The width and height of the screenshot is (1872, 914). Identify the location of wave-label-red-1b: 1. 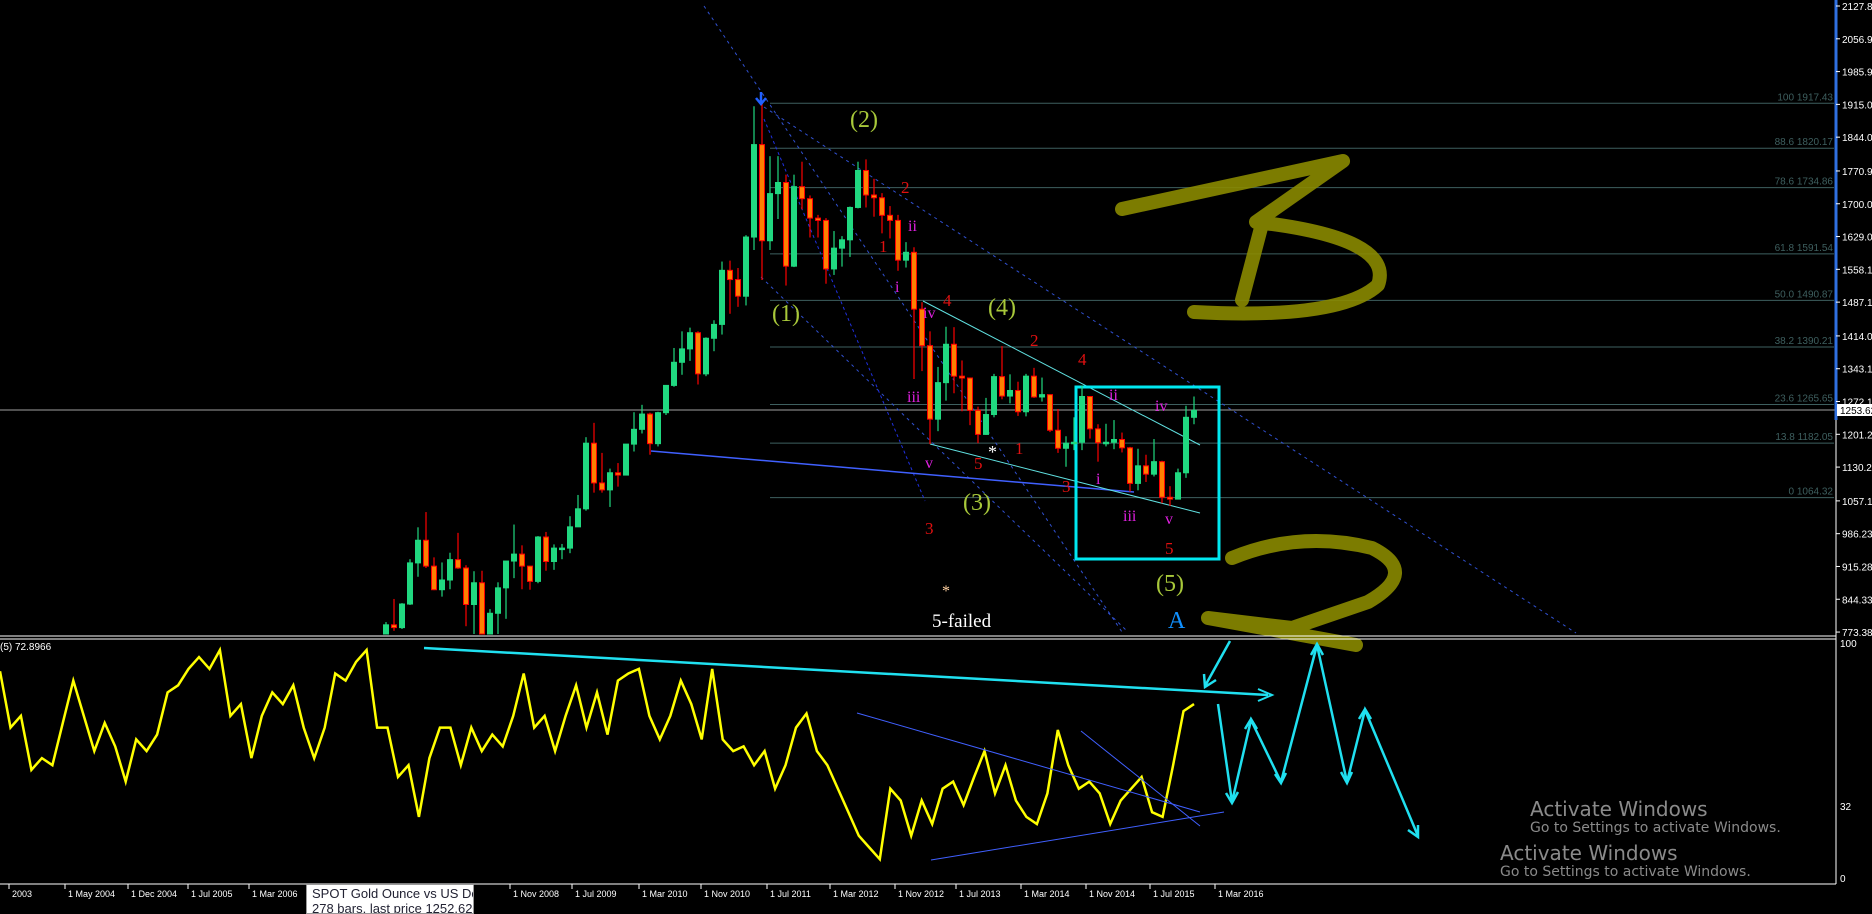
(1019, 448).